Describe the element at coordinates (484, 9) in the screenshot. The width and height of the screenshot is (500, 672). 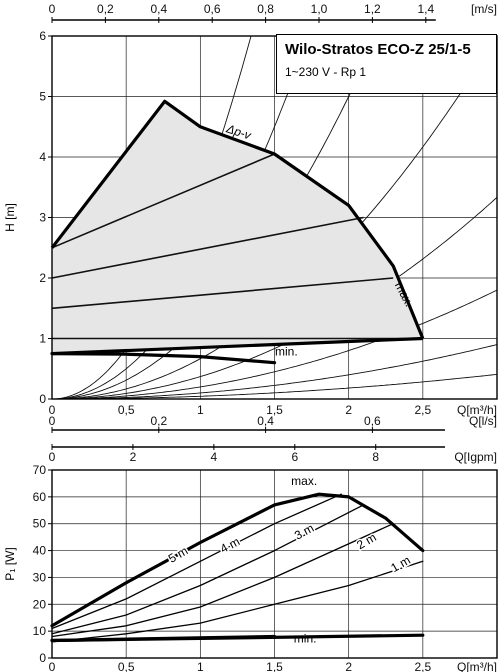
I see `top-axis-unit: [m/s]` at that location.